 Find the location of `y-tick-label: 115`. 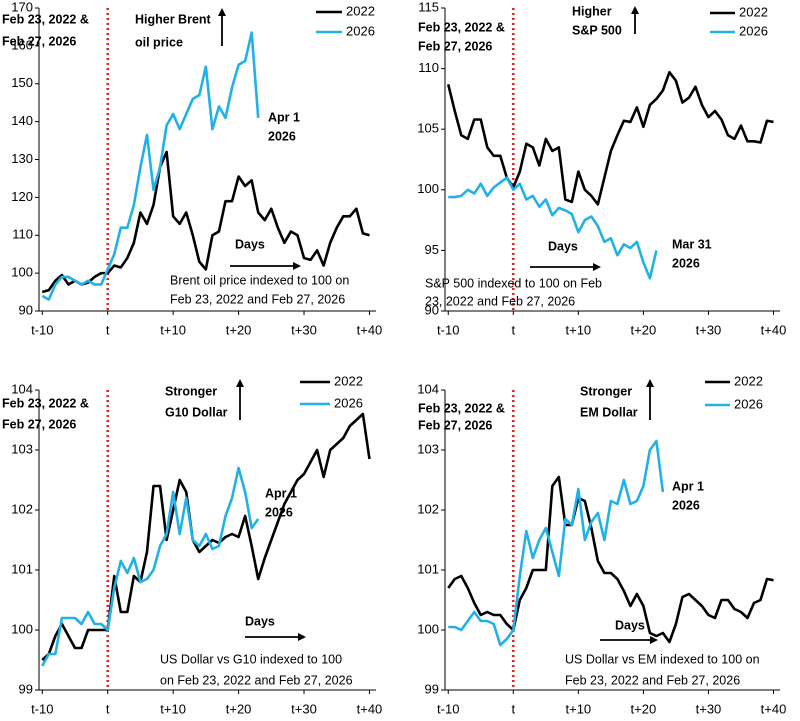

y-tick-label: 115 is located at coordinates (428, 7).